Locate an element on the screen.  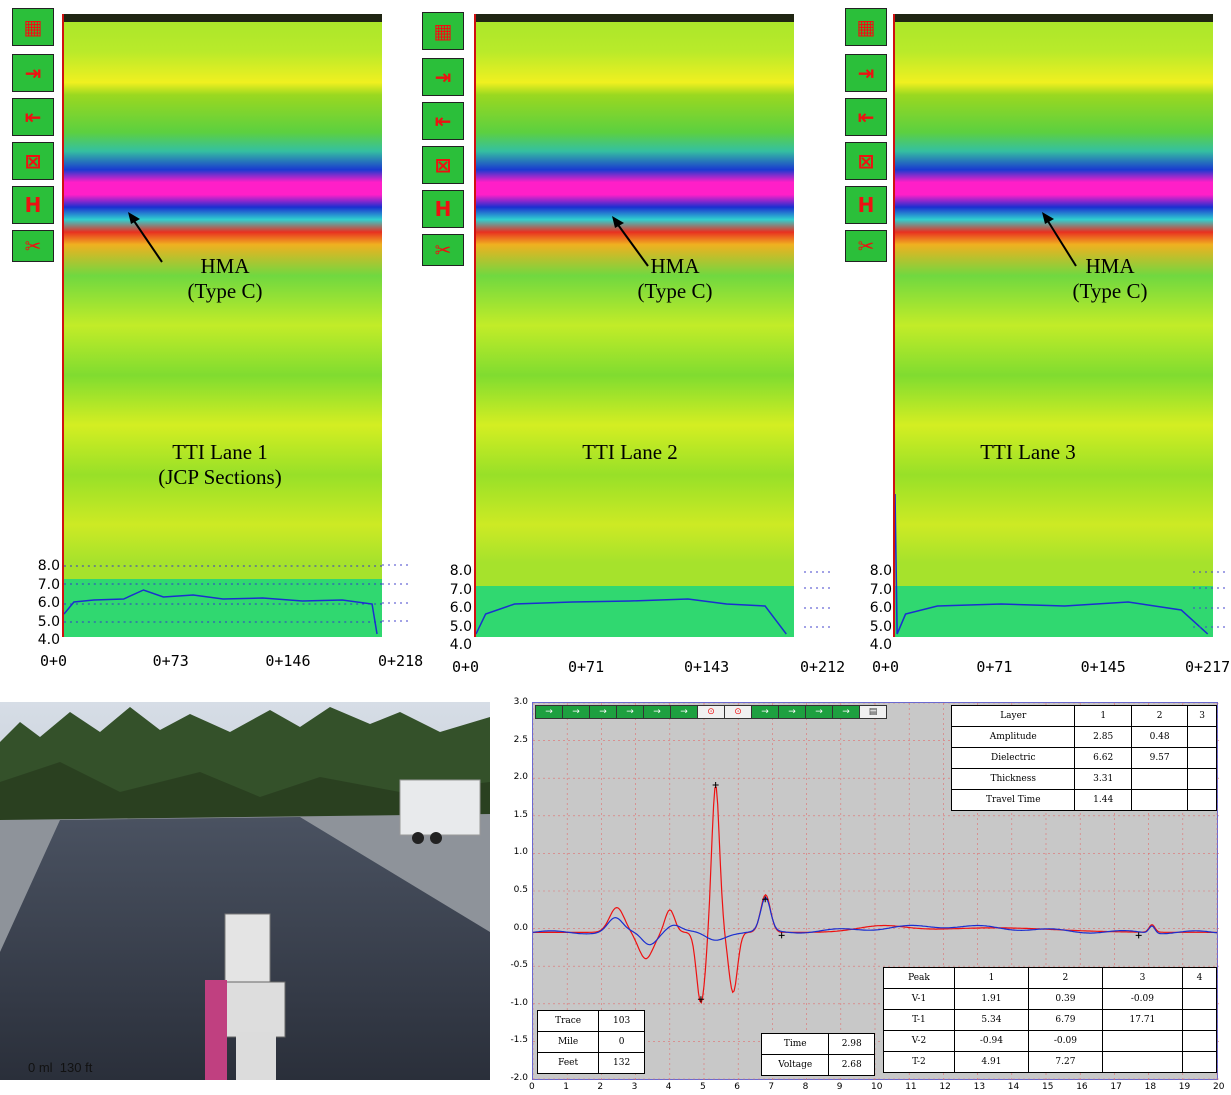
distance-tick: 0+217 is located at coordinates (1208, 667).